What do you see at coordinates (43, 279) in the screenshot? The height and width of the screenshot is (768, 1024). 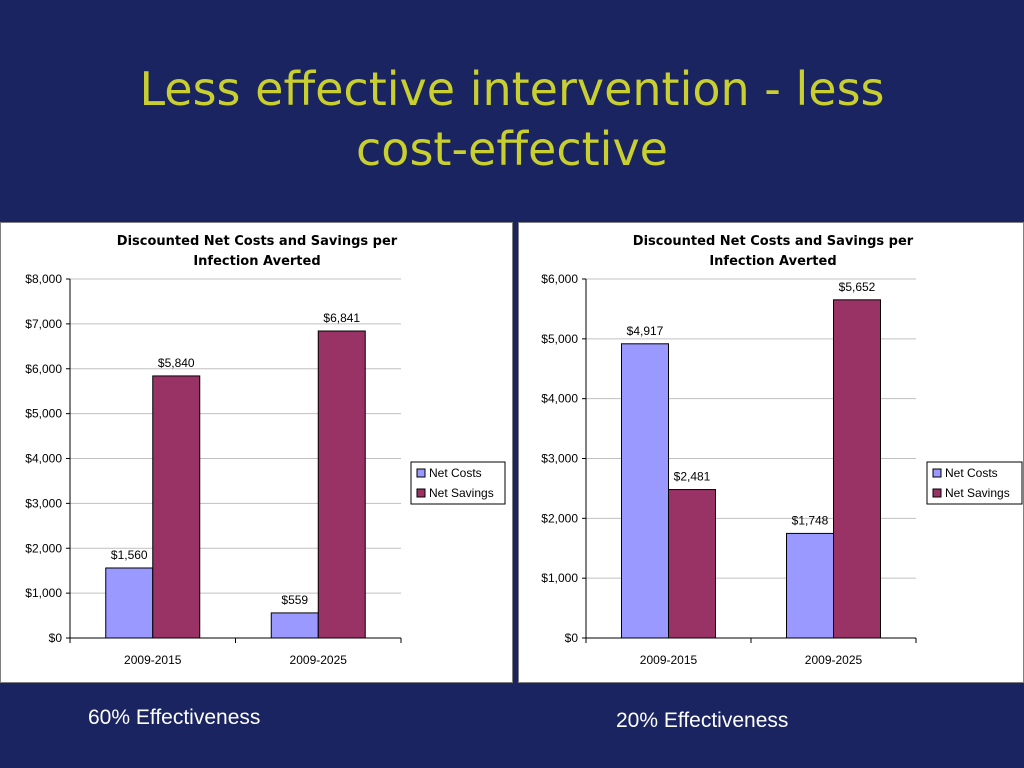 I see `y-tick-label: $8,000` at bounding box center [43, 279].